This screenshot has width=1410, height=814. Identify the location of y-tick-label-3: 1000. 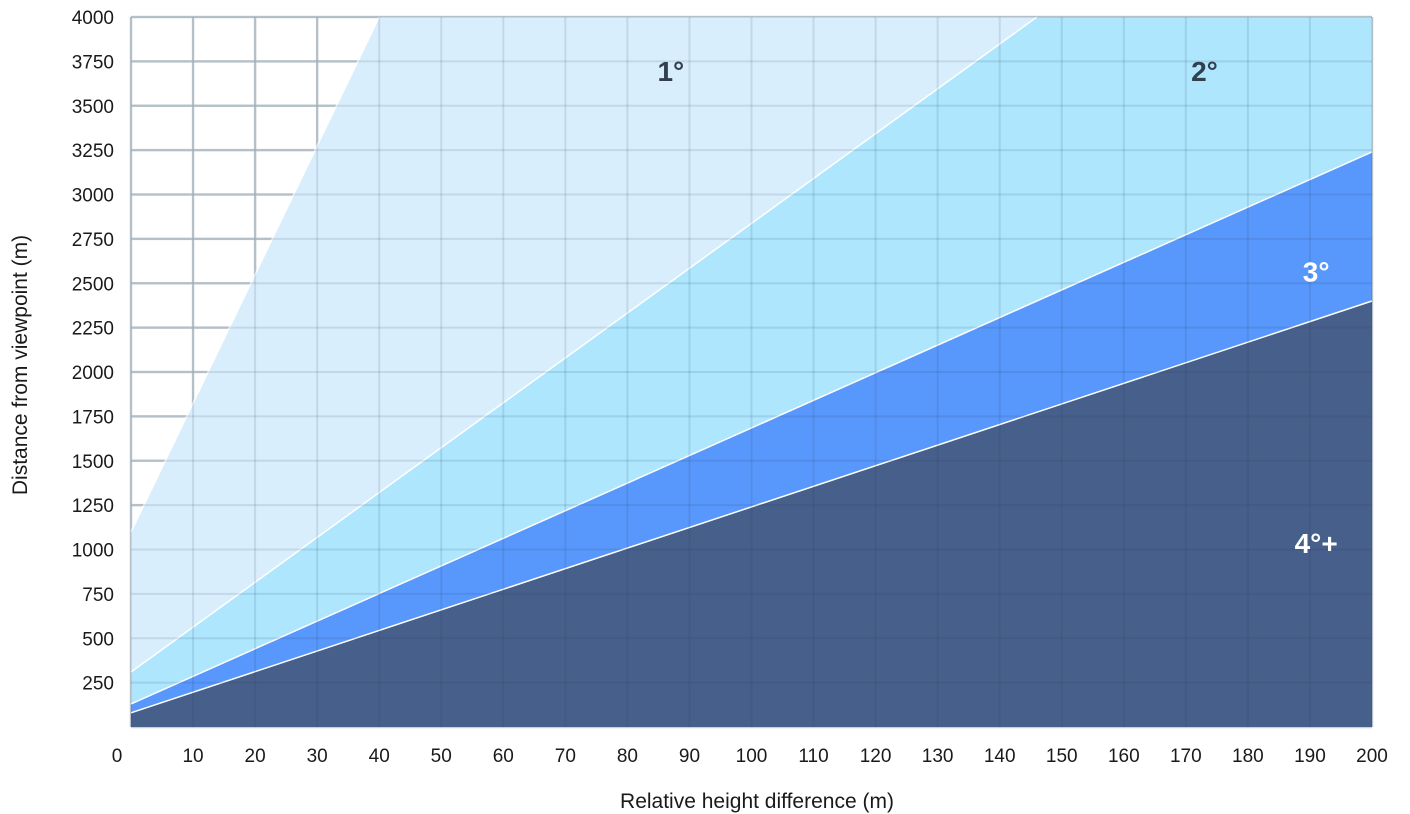
(93, 551).